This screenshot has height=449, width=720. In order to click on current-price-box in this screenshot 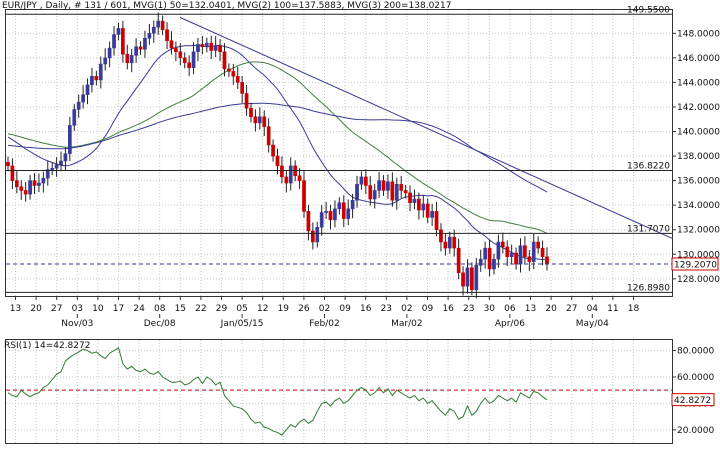, I will do `click(695, 264)`.